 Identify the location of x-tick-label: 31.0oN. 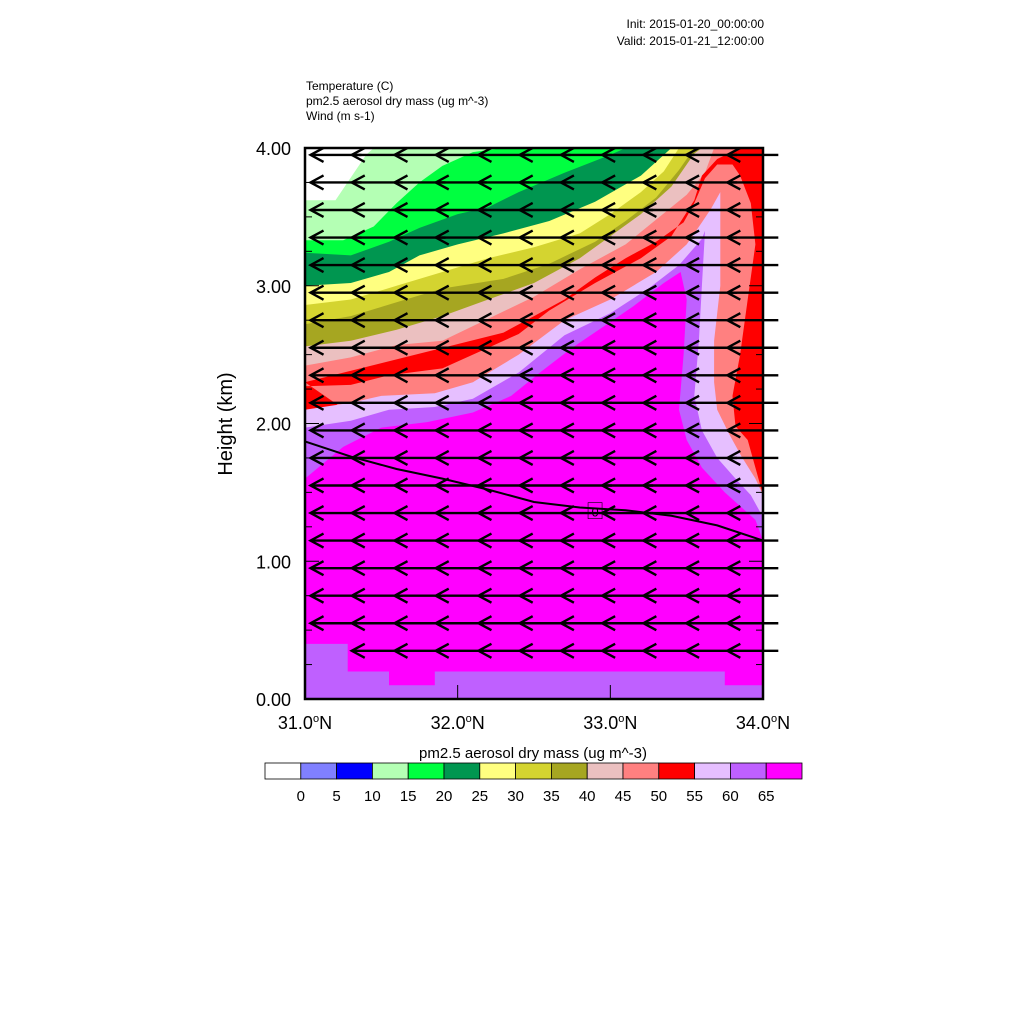
(305, 723).